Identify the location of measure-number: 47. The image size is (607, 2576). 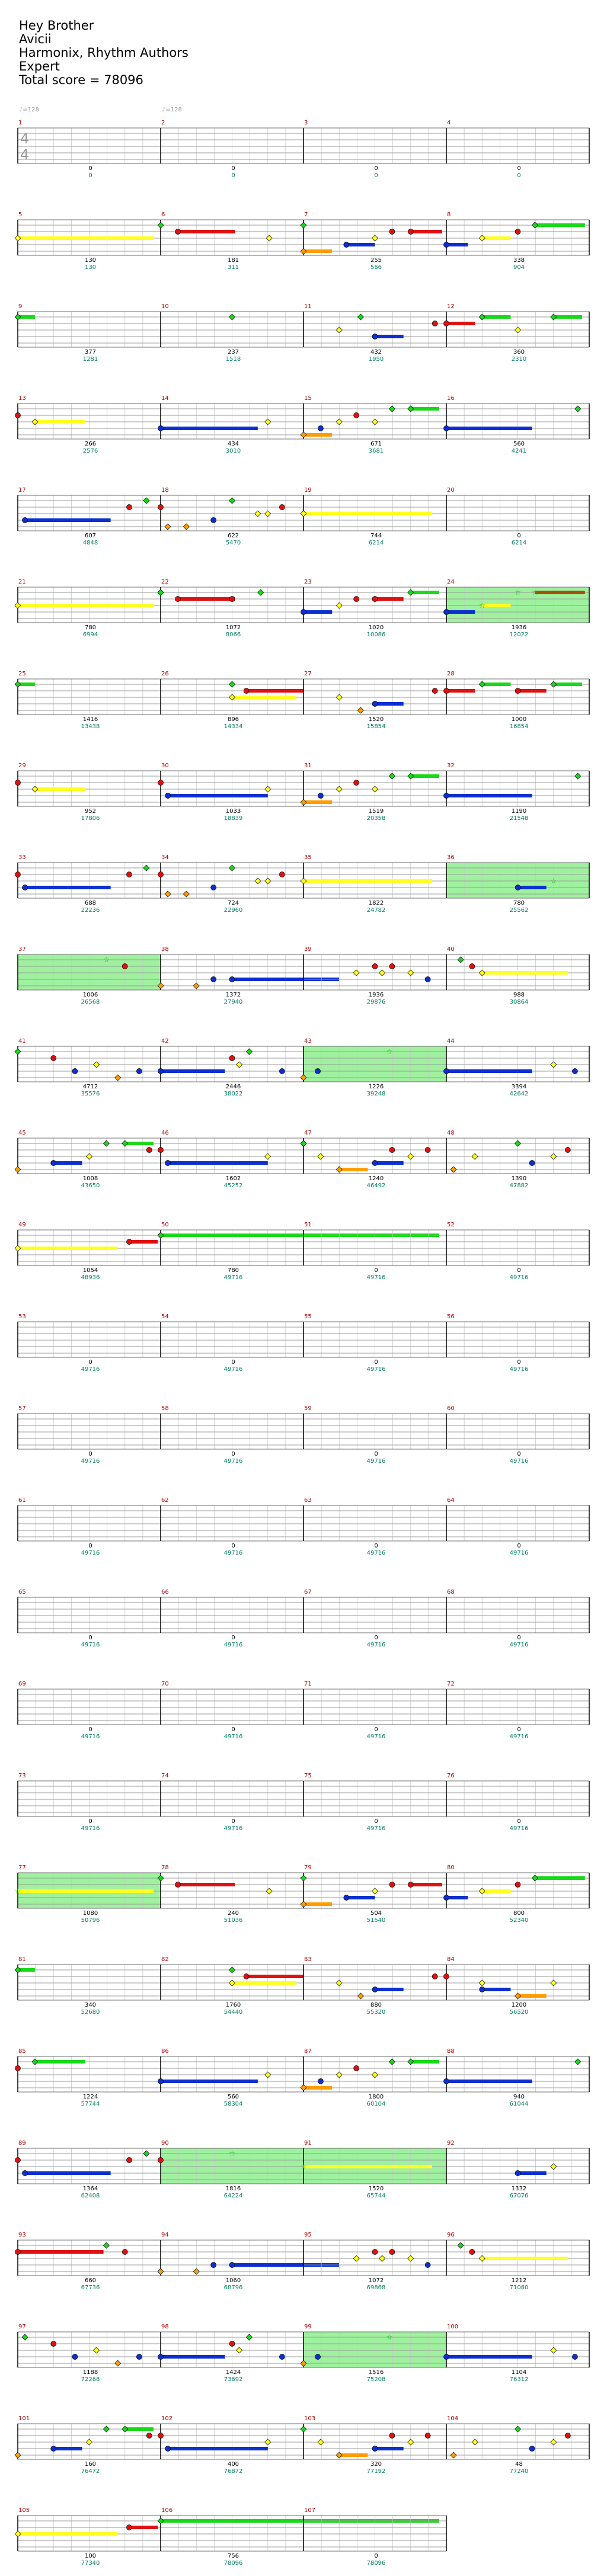
(308, 1133).